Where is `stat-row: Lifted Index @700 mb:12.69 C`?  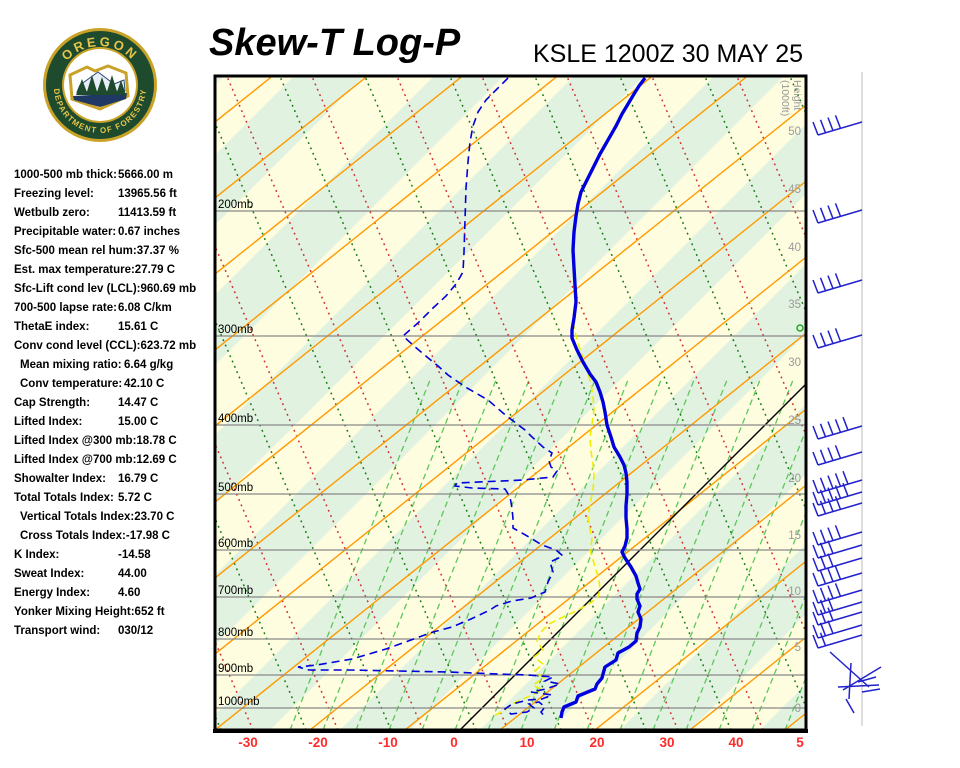
stat-row: Lifted Index @700 mb:12.69 C is located at coordinates (114, 460).